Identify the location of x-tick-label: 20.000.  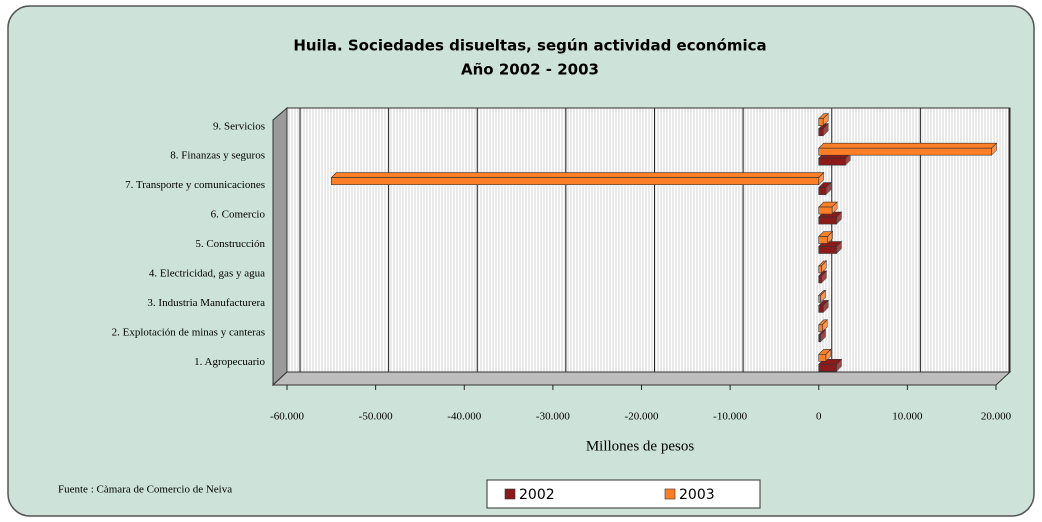
(996, 417).